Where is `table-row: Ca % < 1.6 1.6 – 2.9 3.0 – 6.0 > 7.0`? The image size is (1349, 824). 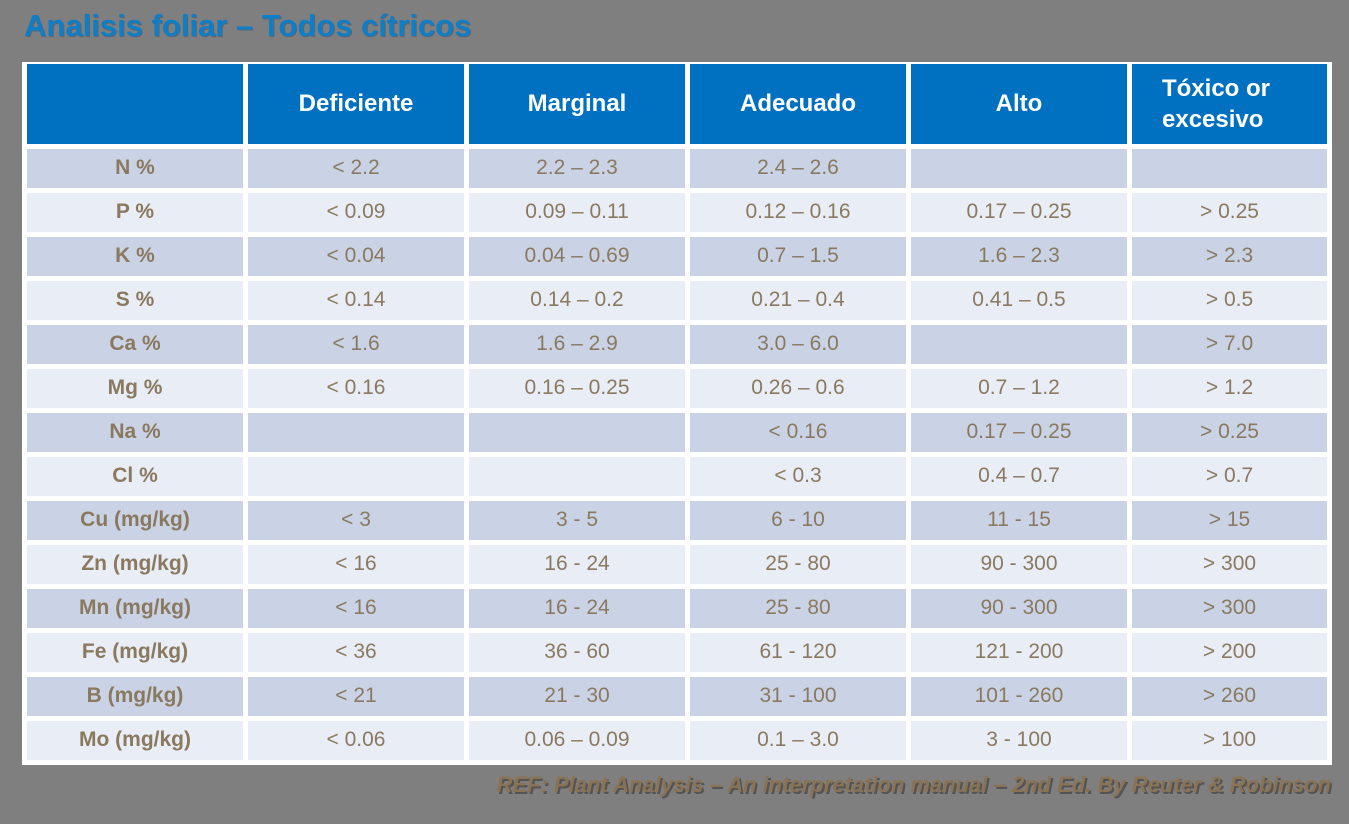 table-row: Ca % < 1.6 1.6 – 2.9 3.0 – 6.0 > 7.0 is located at coordinates (677, 344).